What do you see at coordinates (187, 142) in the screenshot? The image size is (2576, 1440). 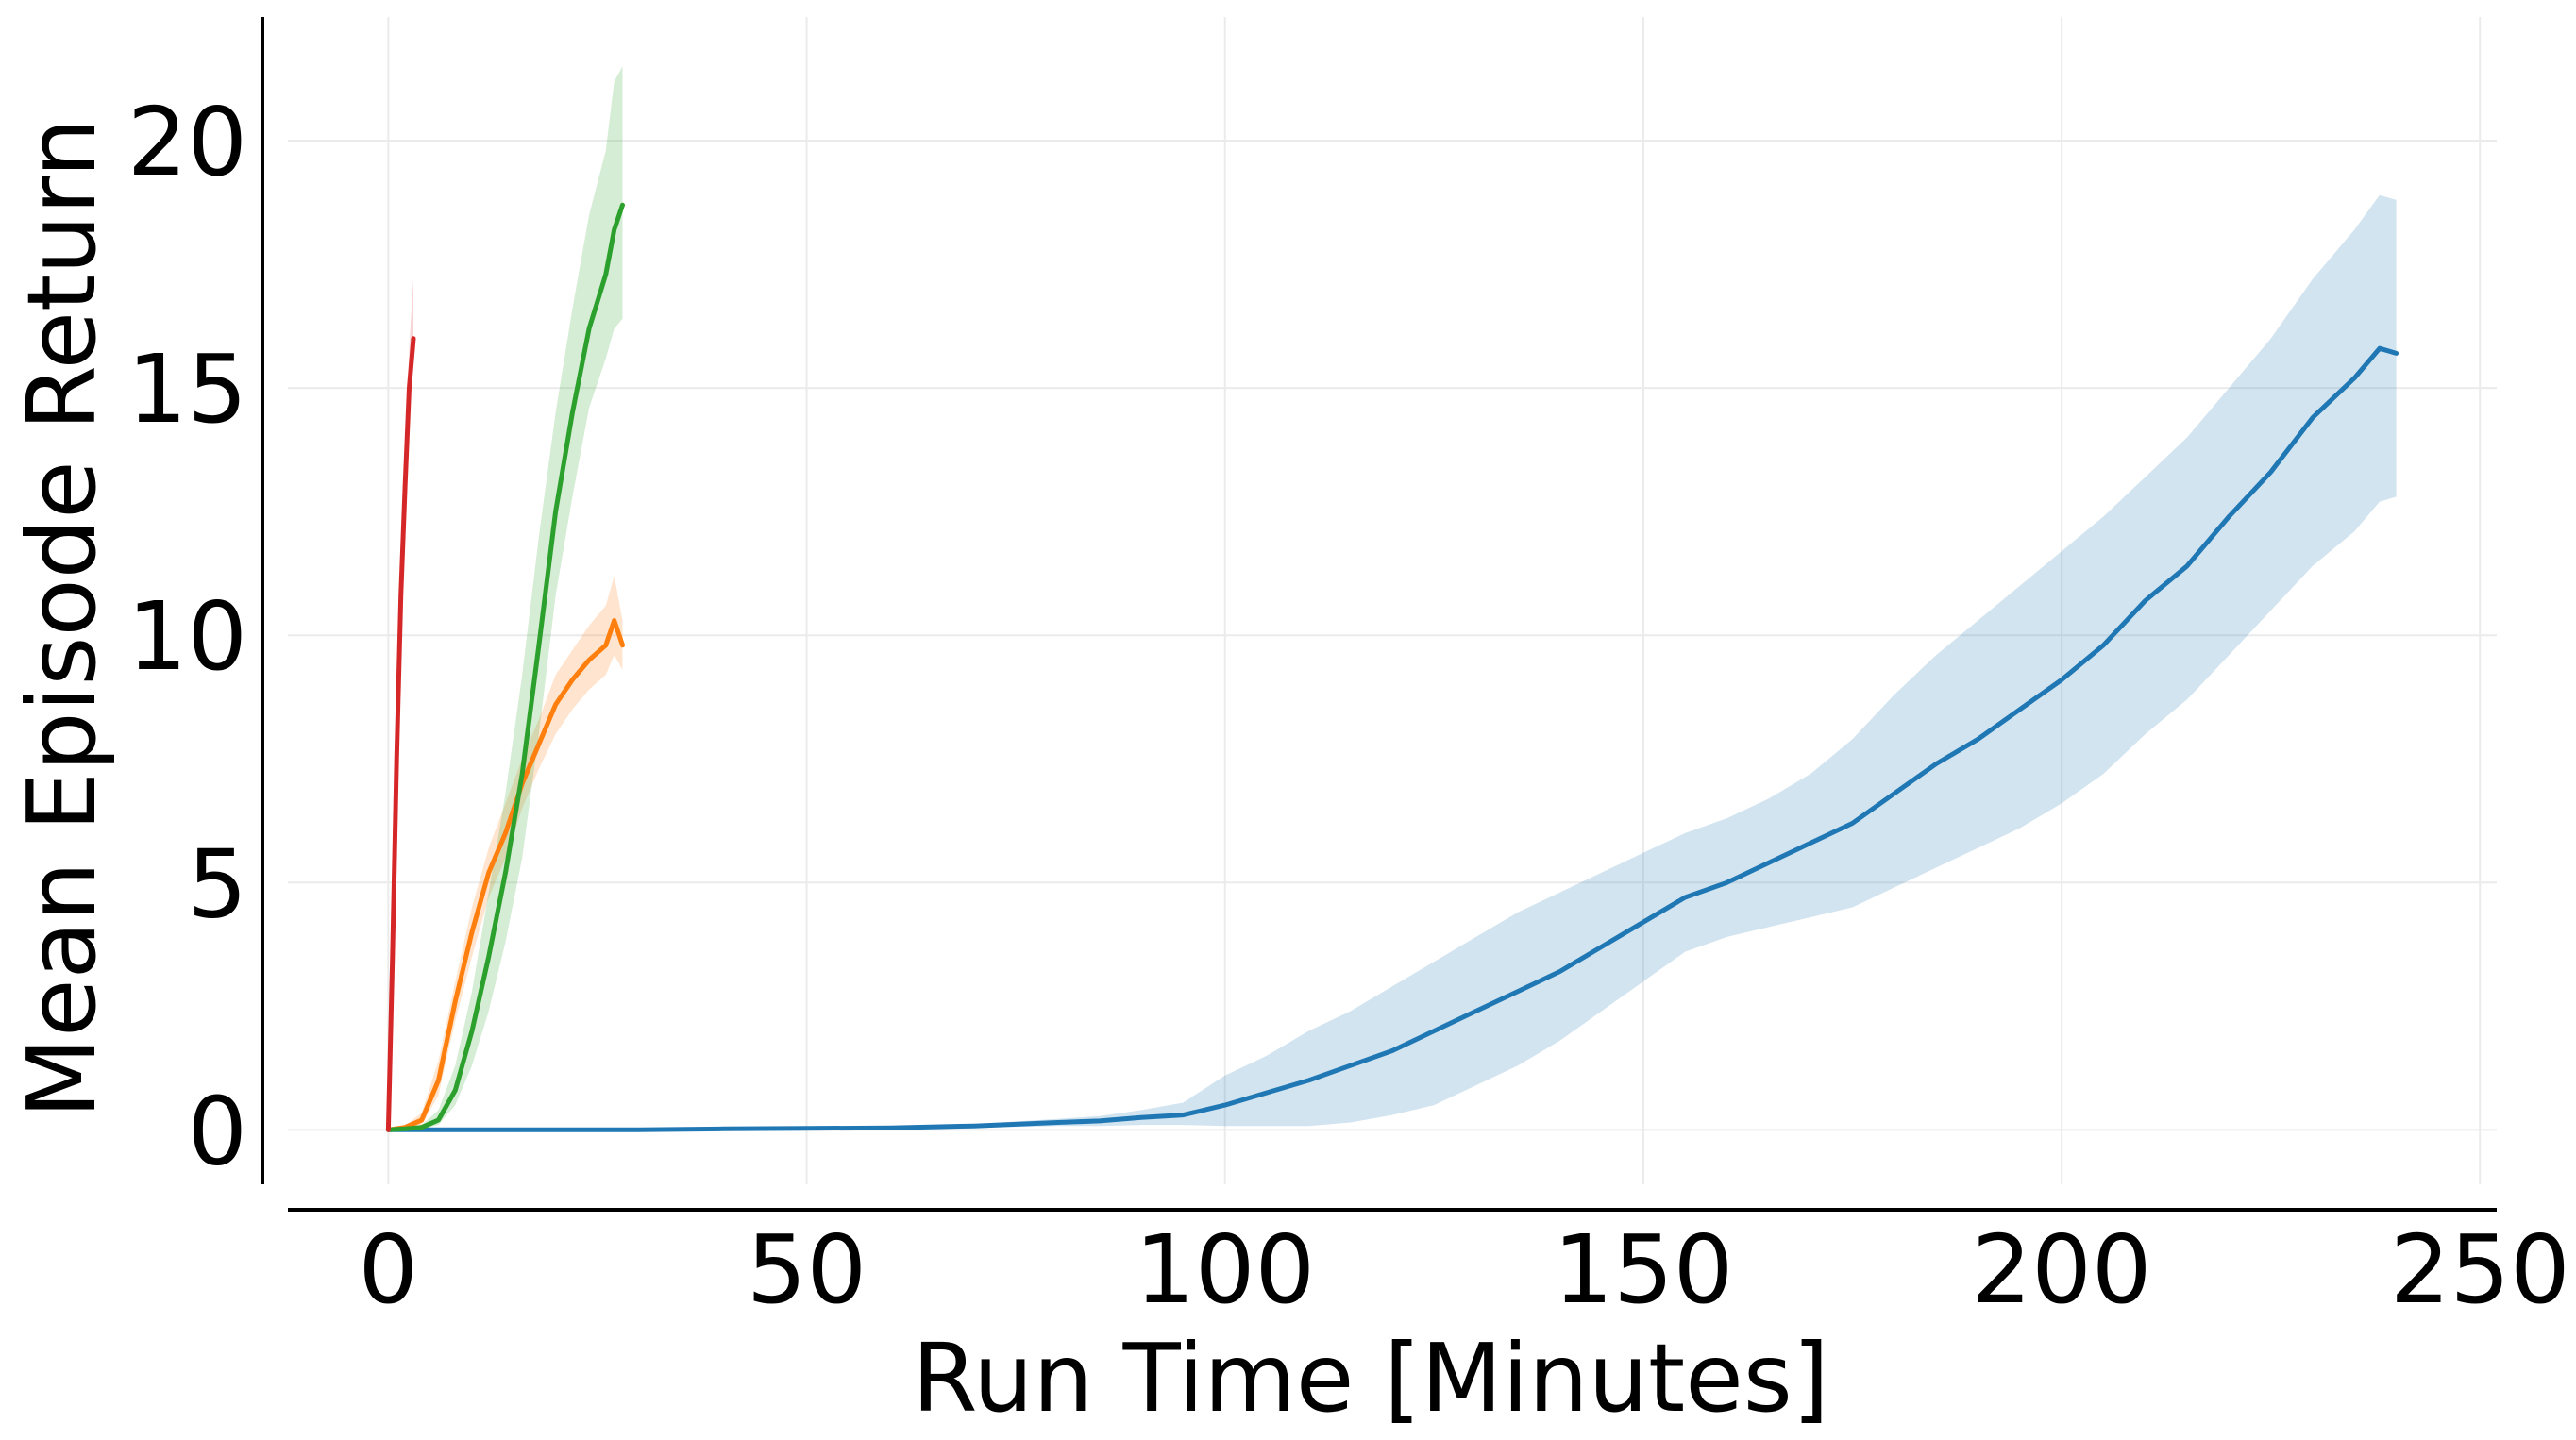 I see `y-tick-label-4: 20` at bounding box center [187, 142].